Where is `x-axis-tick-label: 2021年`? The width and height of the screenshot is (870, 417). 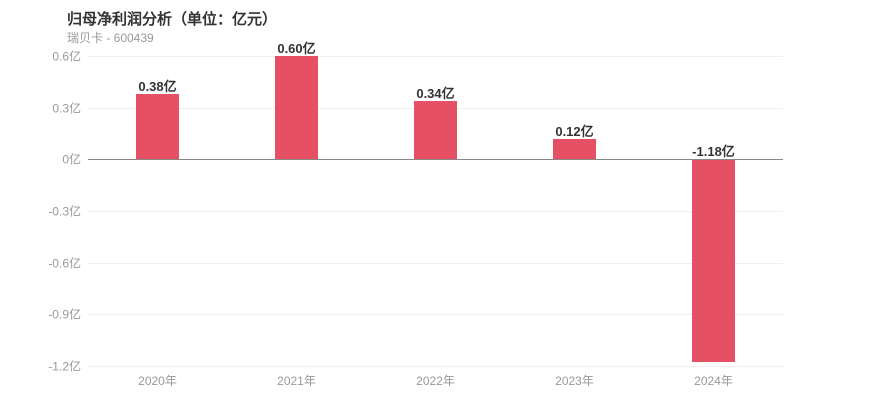 x-axis-tick-label: 2021年 is located at coordinates (296, 381).